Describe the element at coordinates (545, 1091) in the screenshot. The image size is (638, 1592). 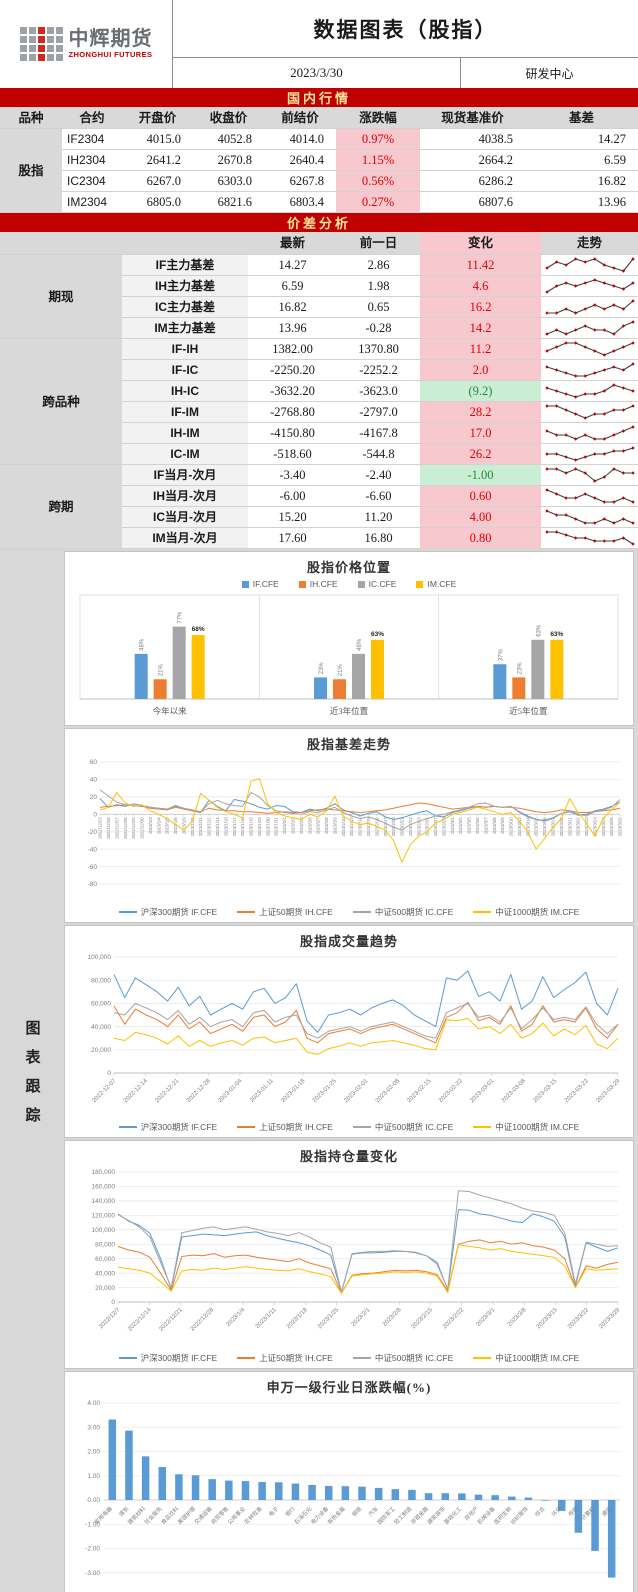
I see `svg-text: 2023-03-15` at that location.